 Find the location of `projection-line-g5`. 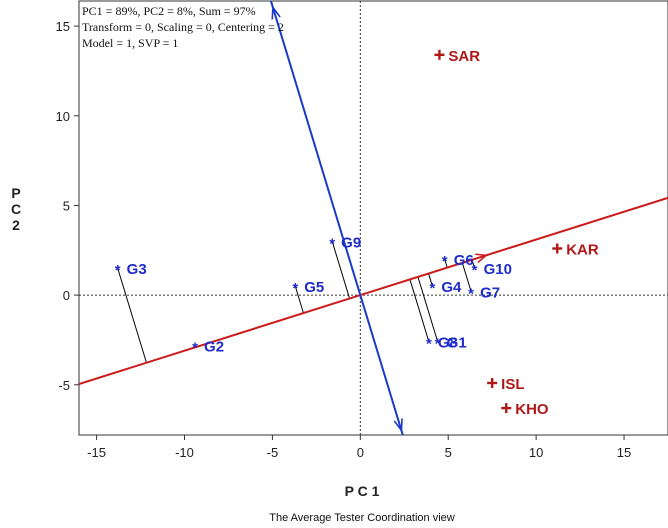

projection-line-g5 is located at coordinates (299, 300).